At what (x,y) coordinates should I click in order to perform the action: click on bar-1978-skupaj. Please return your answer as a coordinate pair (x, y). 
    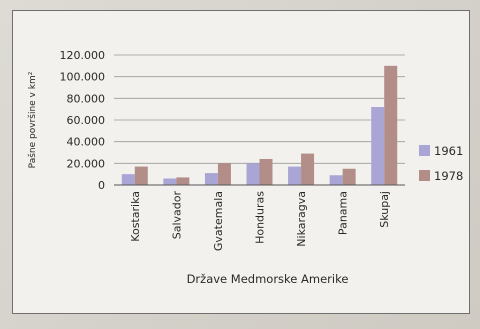
    Looking at the image, I should click on (391, 125).